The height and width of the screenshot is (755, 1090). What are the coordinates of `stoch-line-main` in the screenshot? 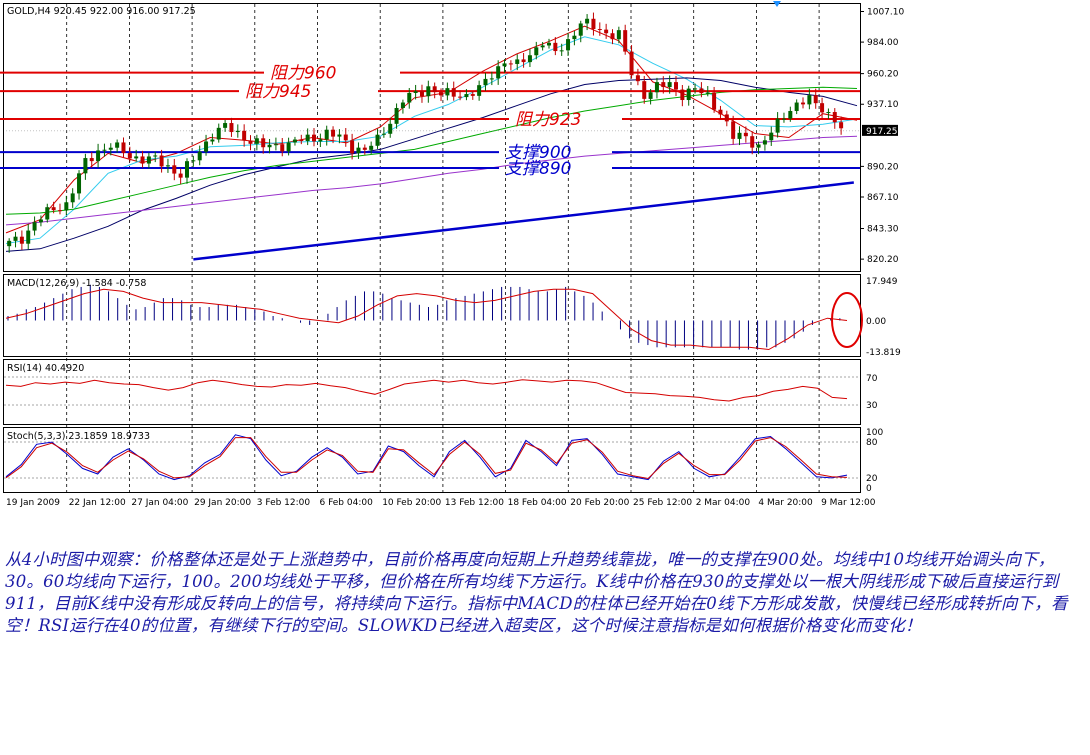 It's located at (426, 457).